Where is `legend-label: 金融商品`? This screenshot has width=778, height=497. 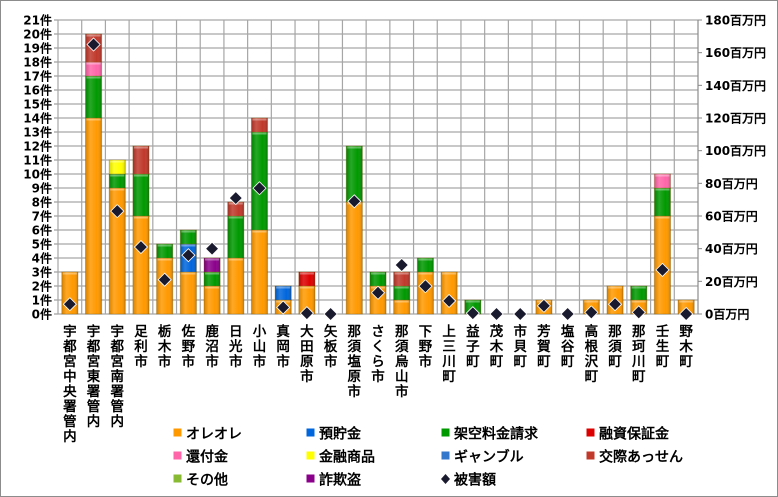
legend-label: 金融商品 is located at coordinates (346, 457).